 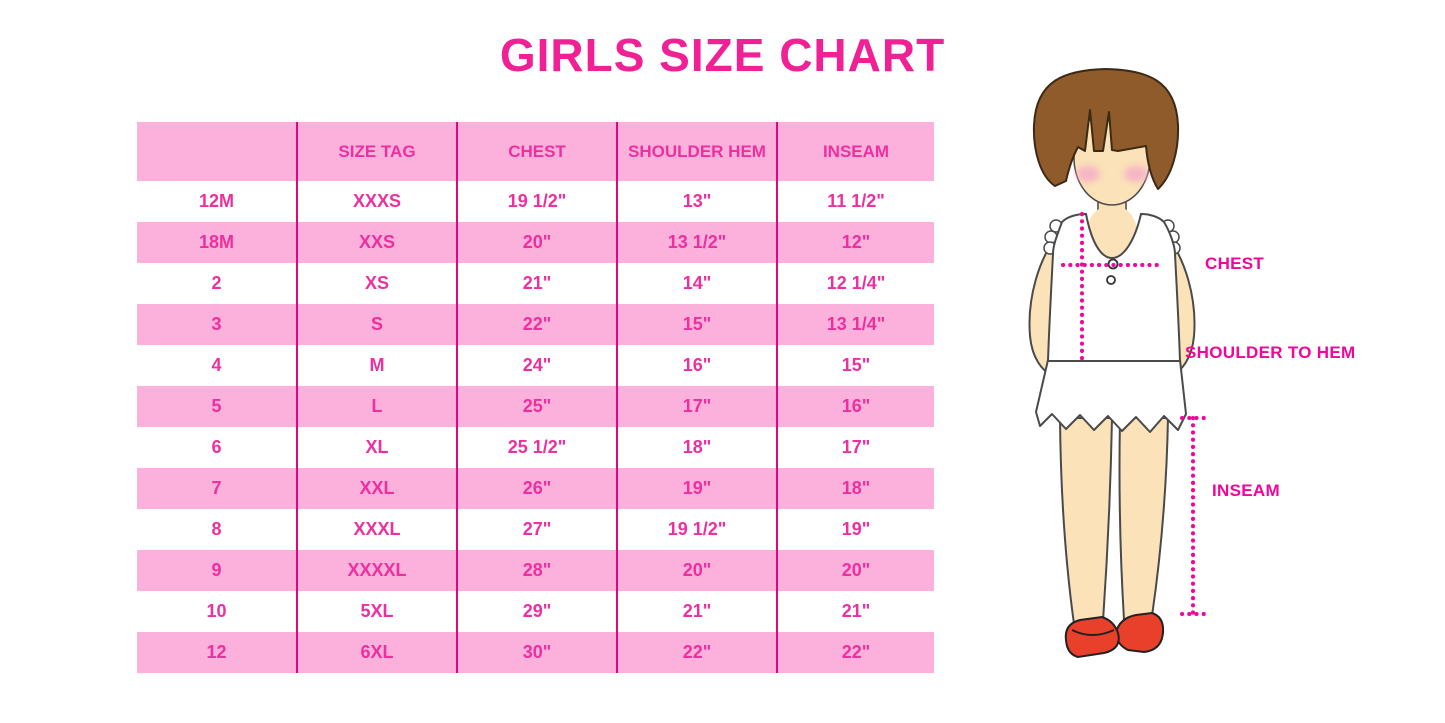 What do you see at coordinates (1111, 280) in the screenshot?
I see `girl-top-button` at bounding box center [1111, 280].